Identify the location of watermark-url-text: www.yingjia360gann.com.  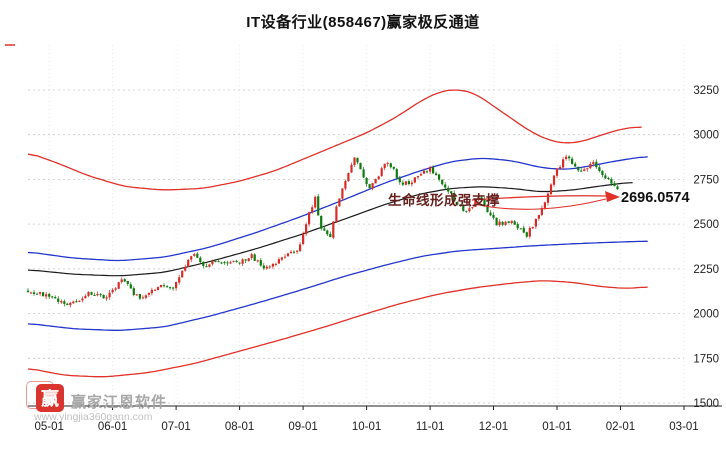
(93, 417).